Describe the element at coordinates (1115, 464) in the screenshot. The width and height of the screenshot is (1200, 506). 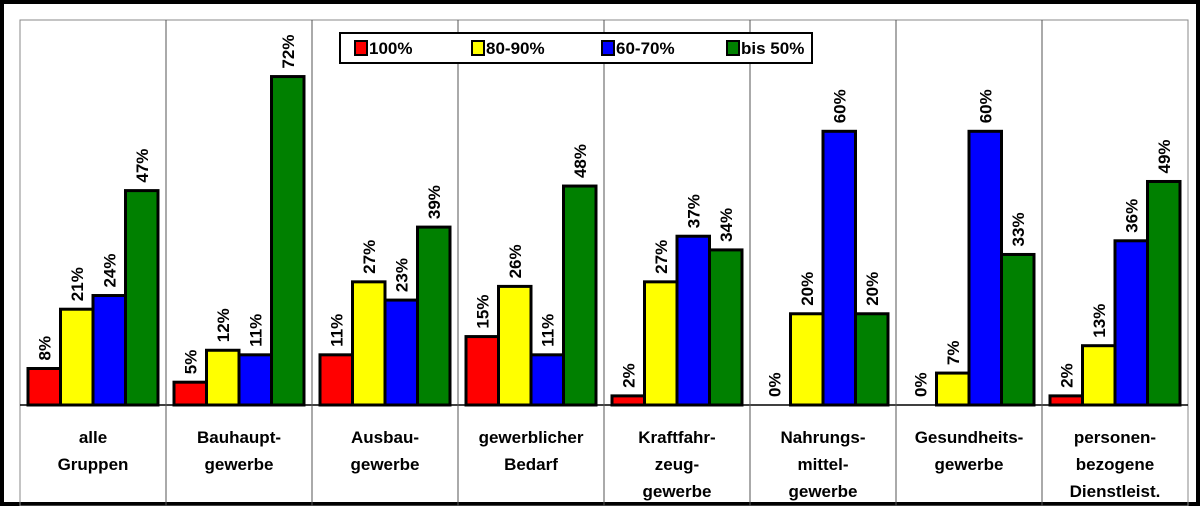
I see `x-tick-label: bezogene` at that location.